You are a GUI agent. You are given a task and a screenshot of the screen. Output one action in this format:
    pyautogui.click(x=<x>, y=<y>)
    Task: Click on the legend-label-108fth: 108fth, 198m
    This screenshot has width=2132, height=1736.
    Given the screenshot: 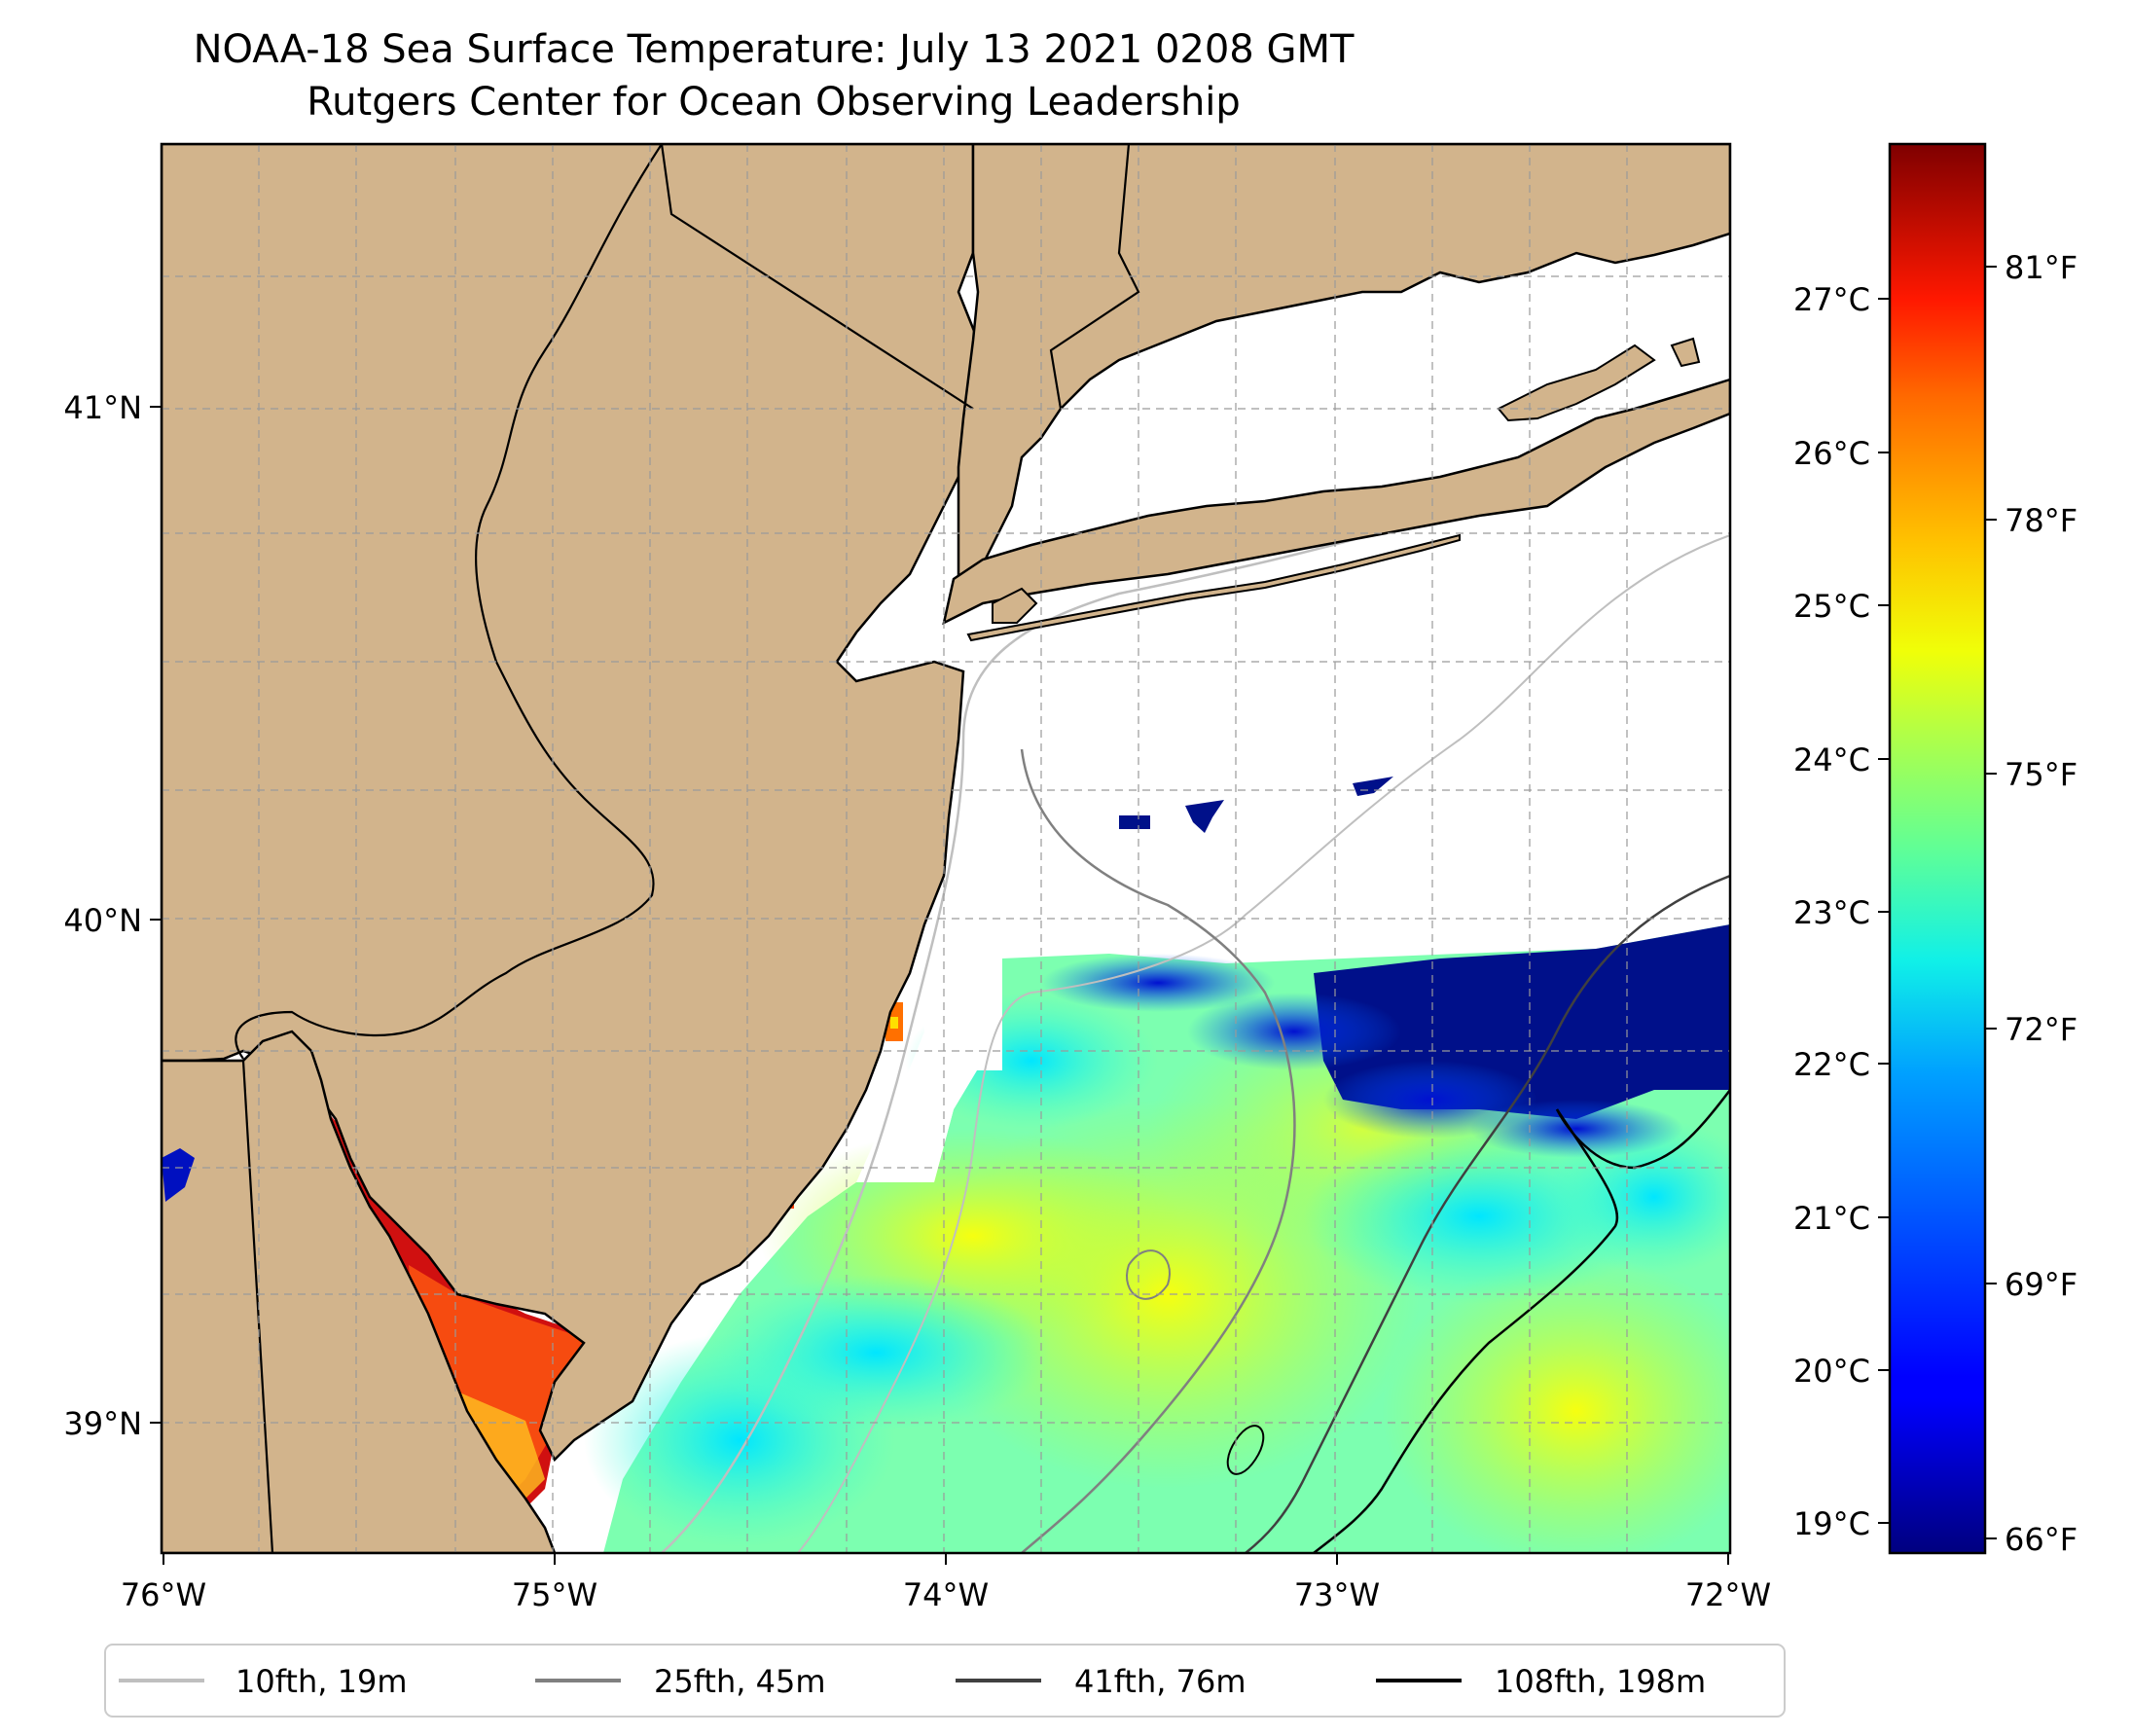 What is the action you would take?
    pyautogui.click(x=1600, y=1682)
    